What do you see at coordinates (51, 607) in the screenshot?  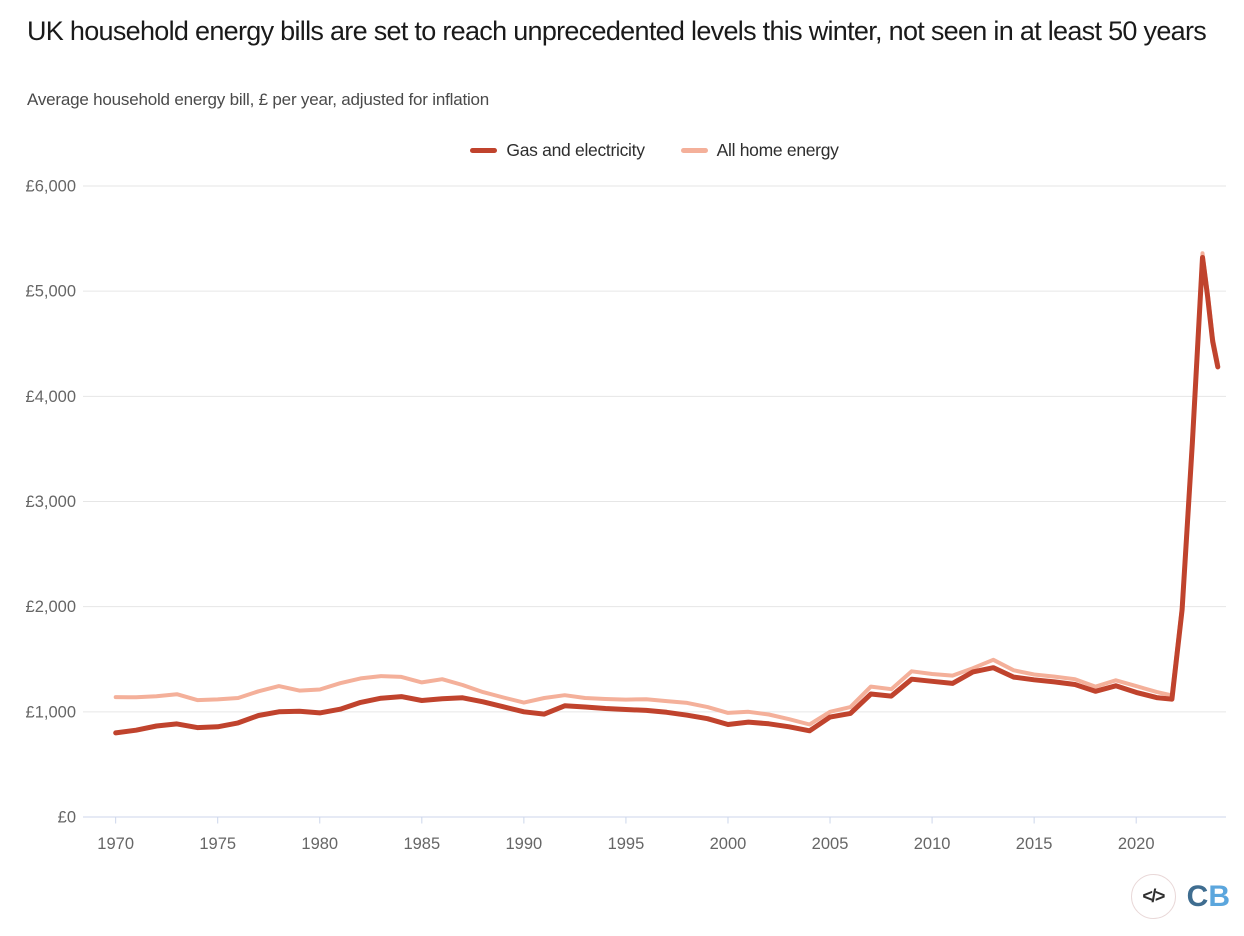 I see `y-tick-label-2000: £2,000` at bounding box center [51, 607].